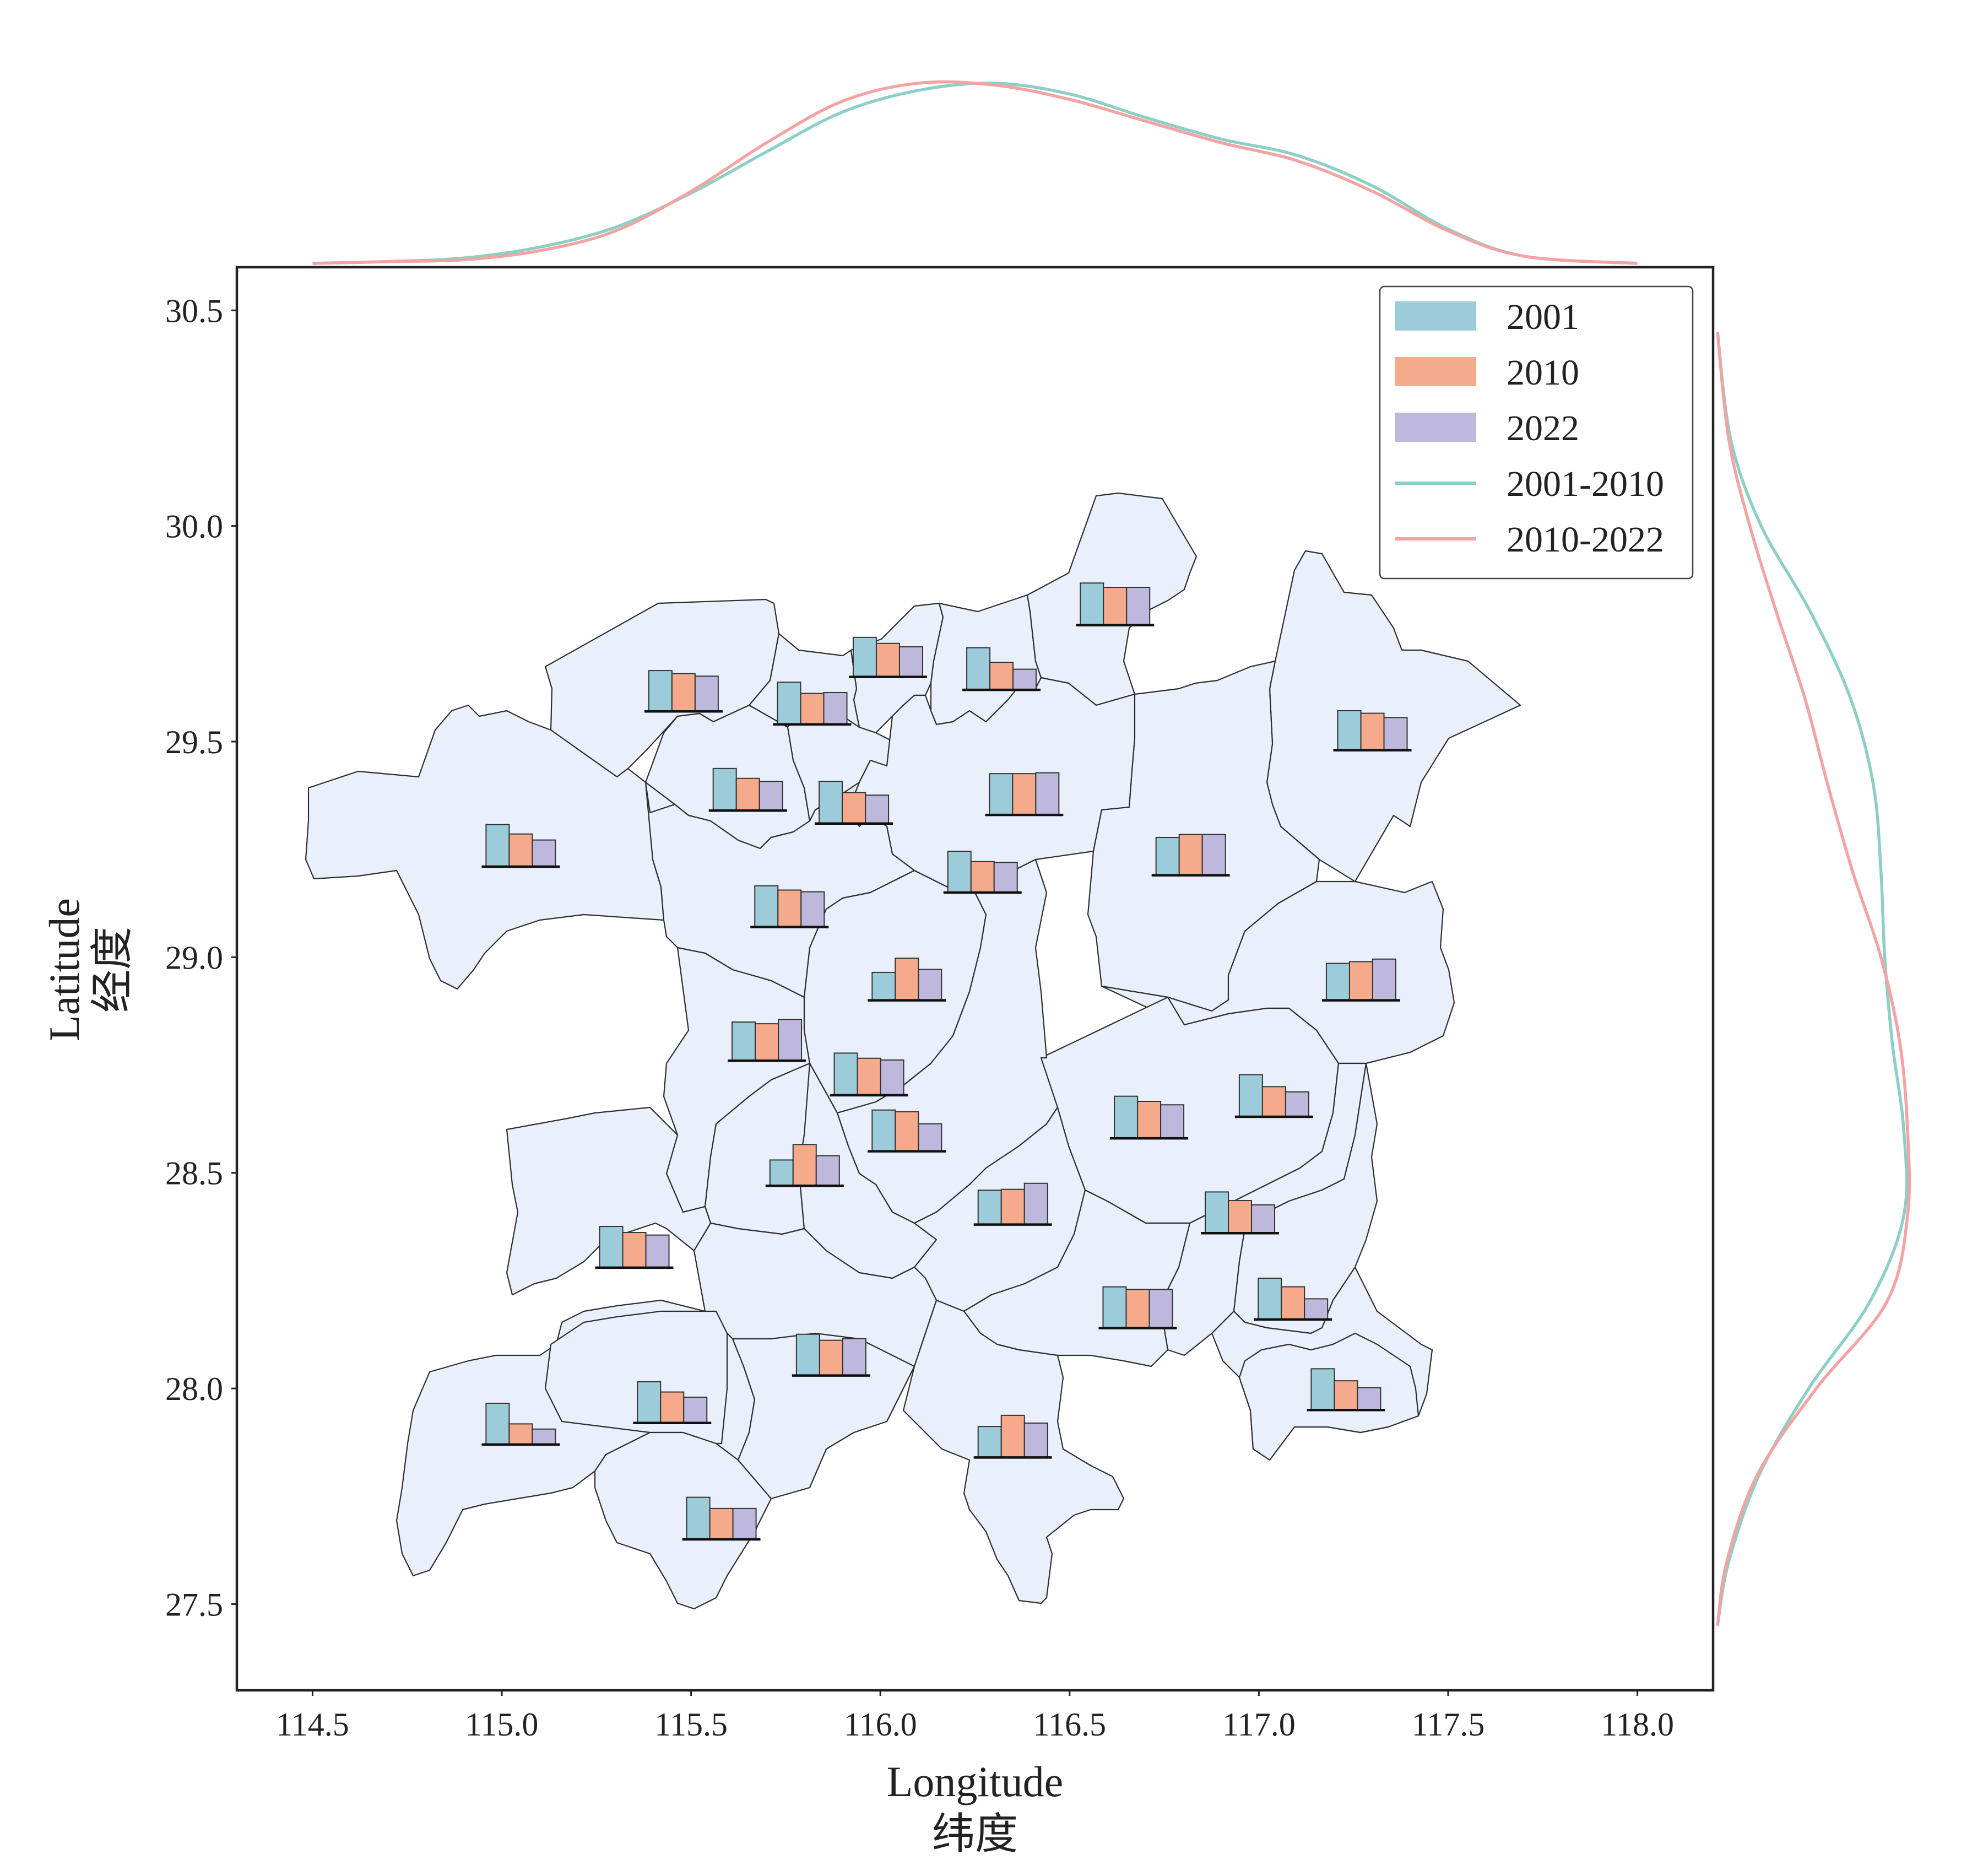 Image resolution: width=1983 pixels, height=1876 pixels. Describe the element at coordinates (1393, 716) in the screenshot. I see `map-region` at that location.